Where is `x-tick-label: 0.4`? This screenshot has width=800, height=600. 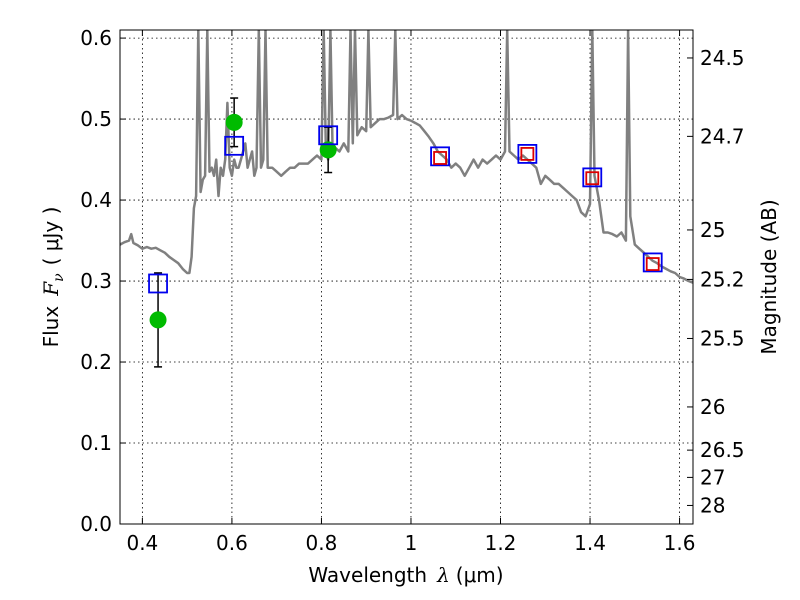 x-tick-label: 0.4 is located at coordinates (142, 543).